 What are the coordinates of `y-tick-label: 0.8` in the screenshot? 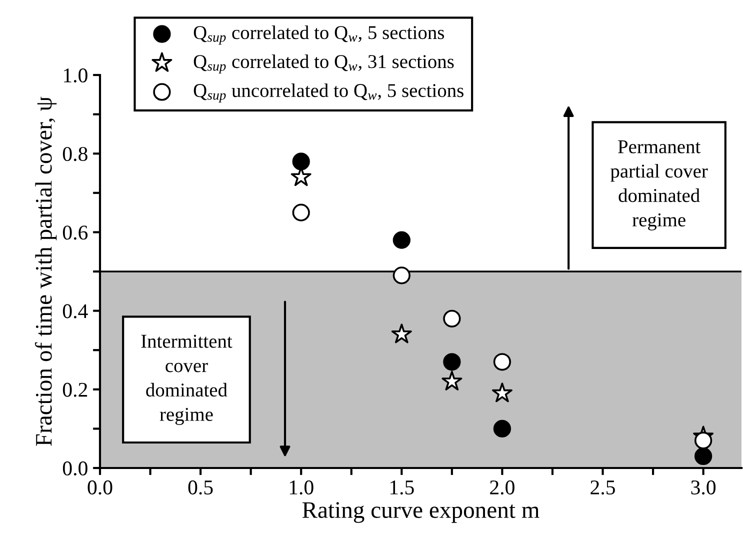 It's located at (75, 154).